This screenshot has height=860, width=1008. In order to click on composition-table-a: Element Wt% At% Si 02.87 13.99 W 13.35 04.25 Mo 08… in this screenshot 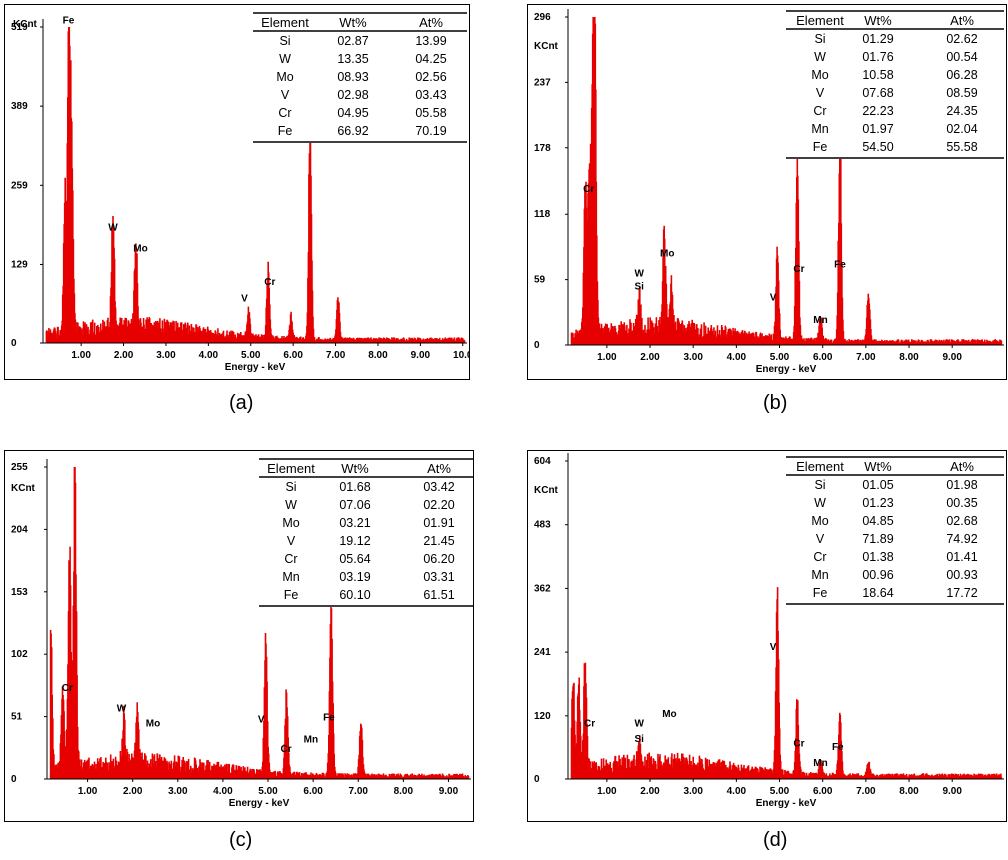, I will do `click(360, 77)`.